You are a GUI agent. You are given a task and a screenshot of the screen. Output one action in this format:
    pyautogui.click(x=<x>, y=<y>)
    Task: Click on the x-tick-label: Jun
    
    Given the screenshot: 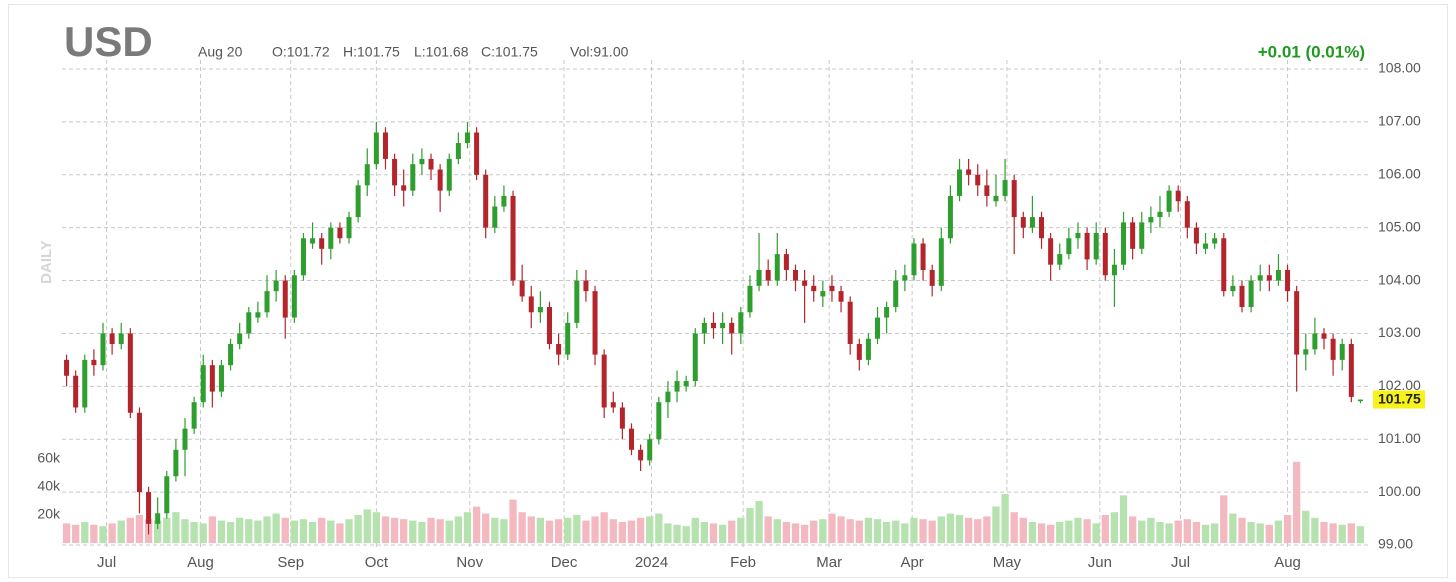 What is the action you would take?
    pyautogui.click(x=1100, y=562)
    